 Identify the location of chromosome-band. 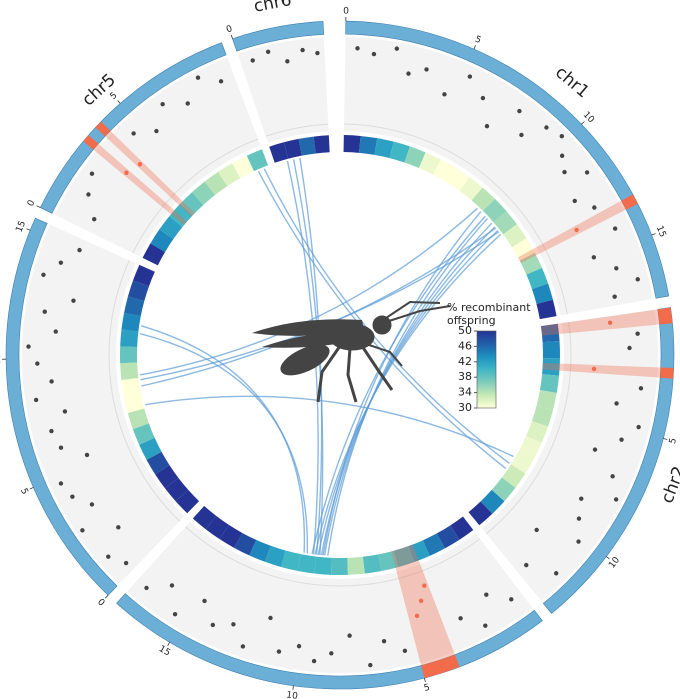
(61, 406).